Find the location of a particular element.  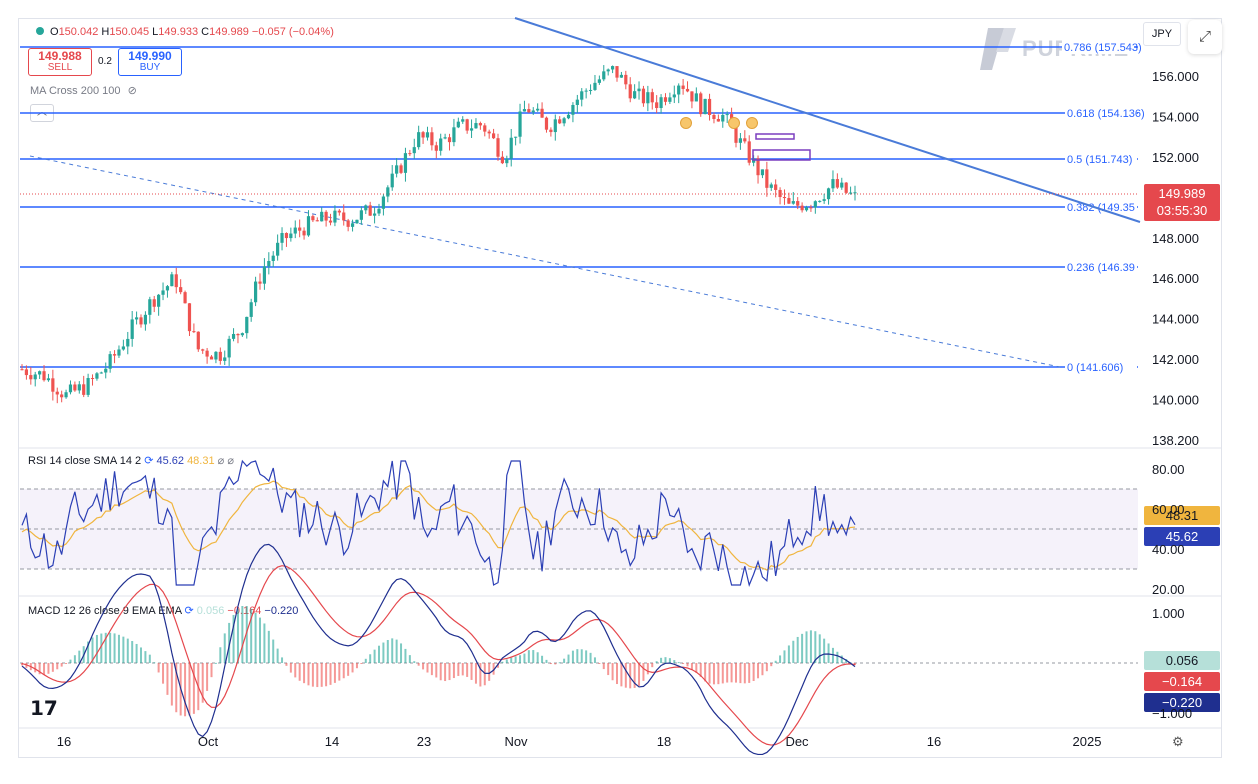

last-price-badge: 149.989 03:55:30 is located at coordinates (1182, 202).